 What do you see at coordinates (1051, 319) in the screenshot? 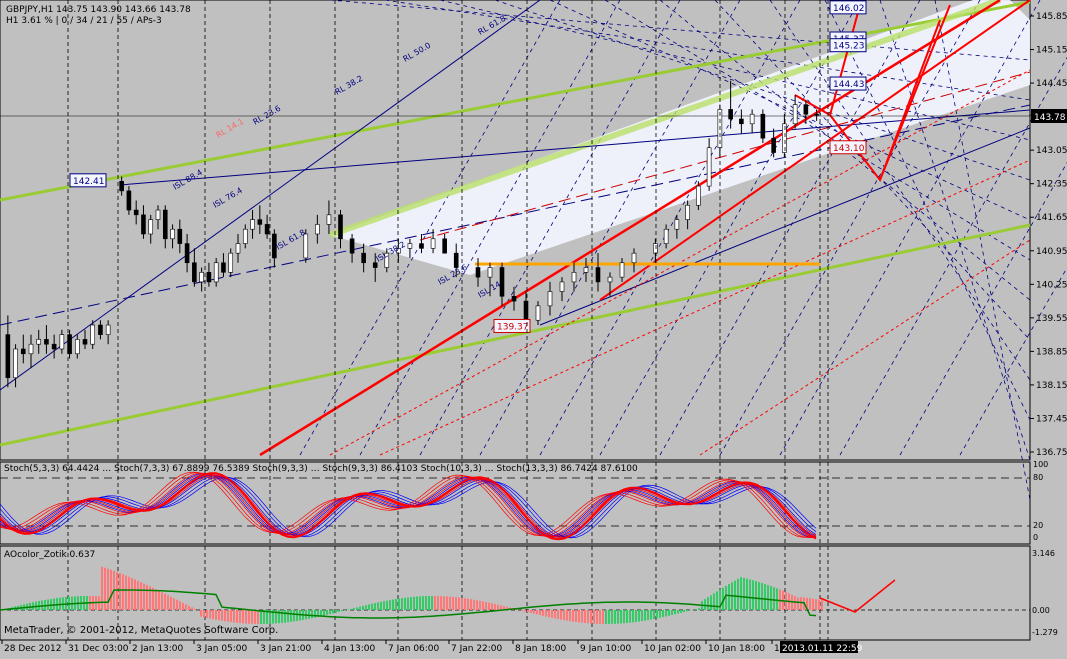
I see `price-tick-label: 139.55` at bounding box center [1051, 319].